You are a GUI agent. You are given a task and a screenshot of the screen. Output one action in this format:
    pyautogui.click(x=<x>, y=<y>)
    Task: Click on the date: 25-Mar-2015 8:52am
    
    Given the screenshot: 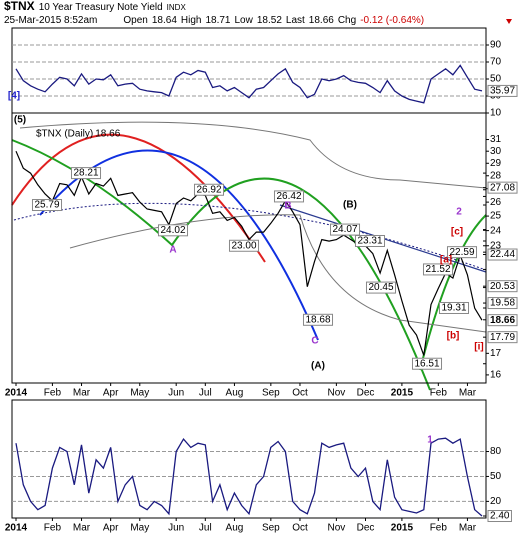 What is the action you would take?
    pyautogui.click(x=51, y=20)
    